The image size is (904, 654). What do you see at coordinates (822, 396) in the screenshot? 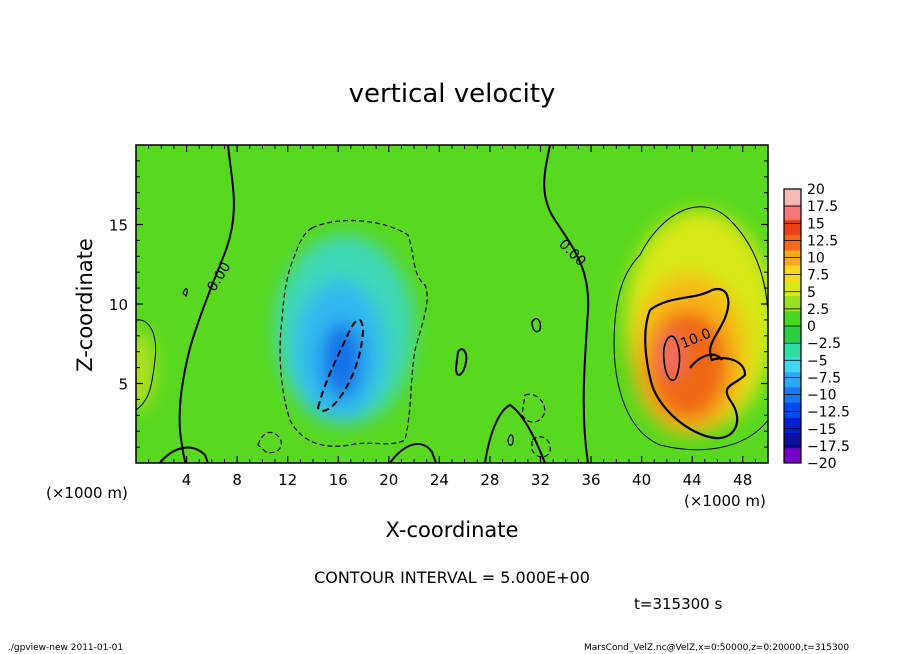
I see `colorbar-label: −10` at bounding box center [822, 396].